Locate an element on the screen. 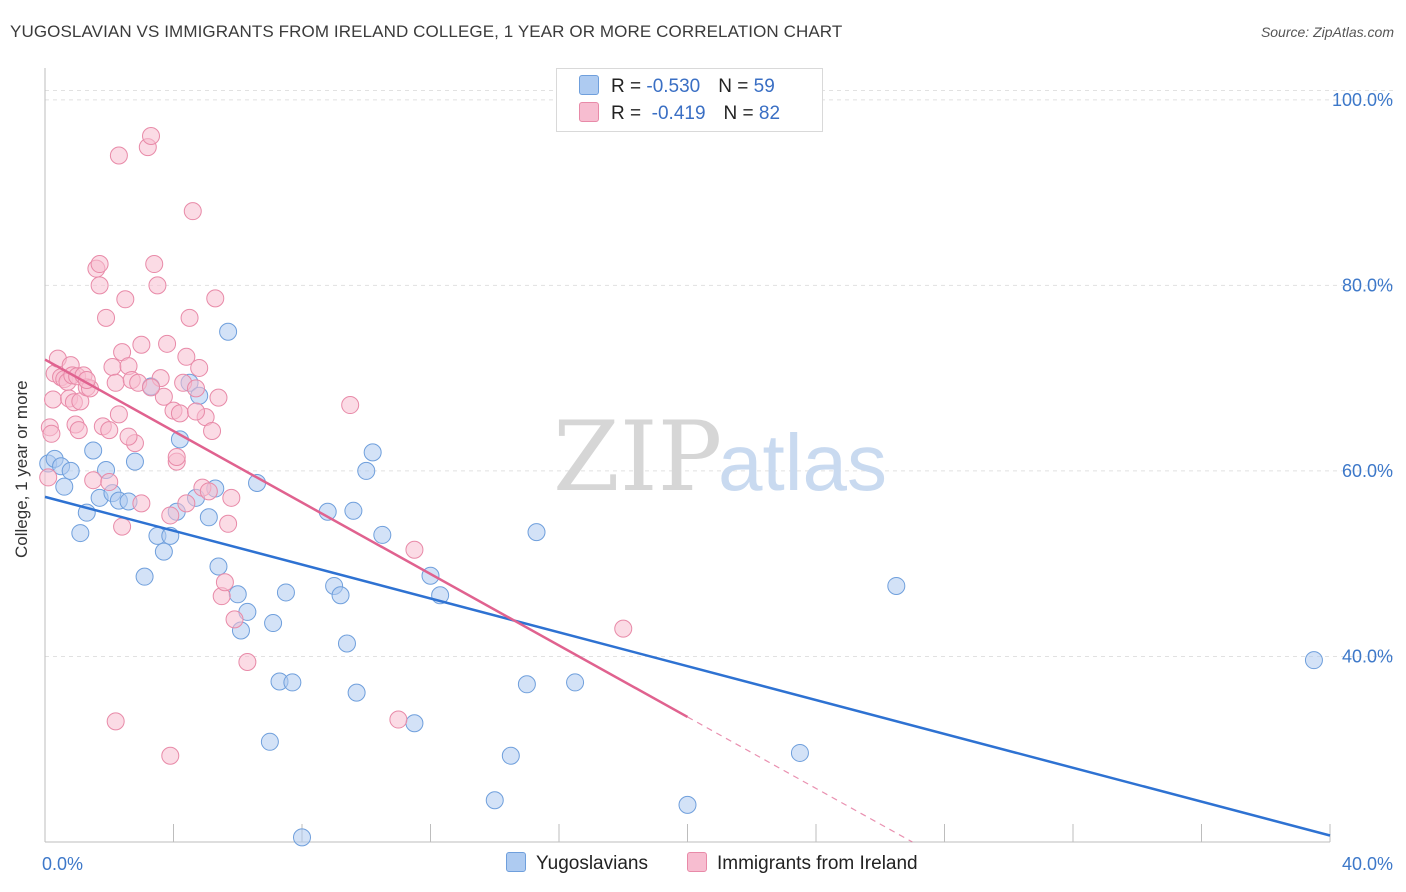 This screenshot has width=1406, height=892. legend-row-ireland: R = -0.419 N = 82 is located at coordinates (679, 114).